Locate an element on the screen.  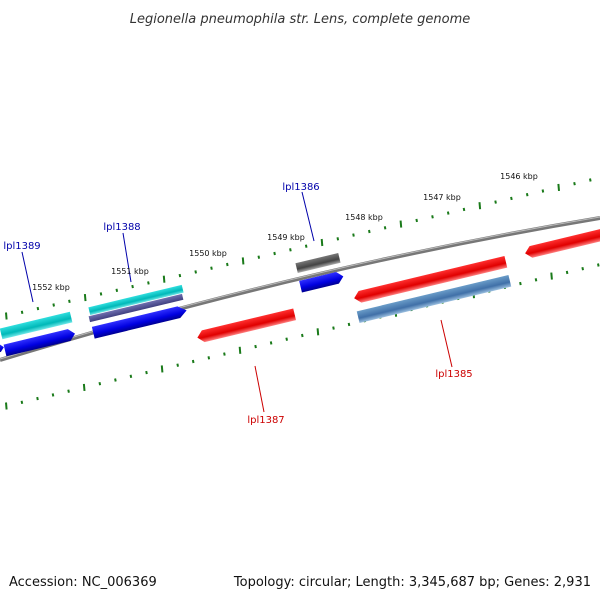
gene-label: lpl1386 is located at coordinates (300, 187).